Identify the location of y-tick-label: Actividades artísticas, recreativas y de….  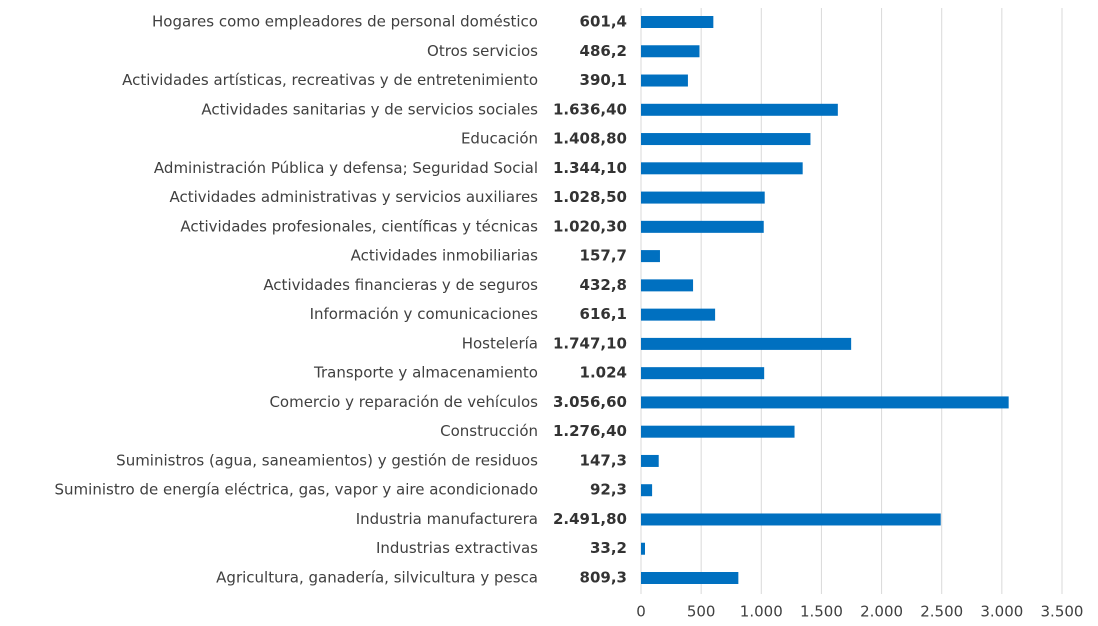
(330, 80).